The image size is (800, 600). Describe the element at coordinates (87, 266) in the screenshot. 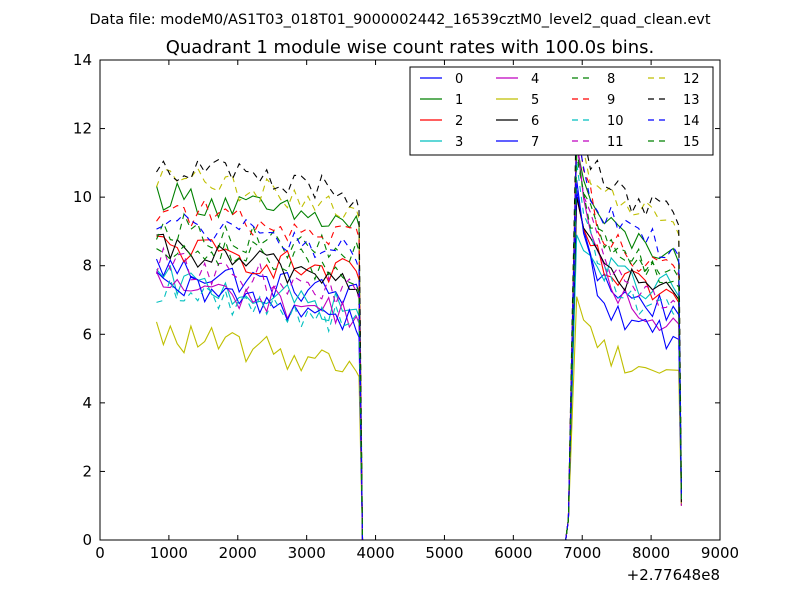

I see `y-tick-label: 8` at that location.